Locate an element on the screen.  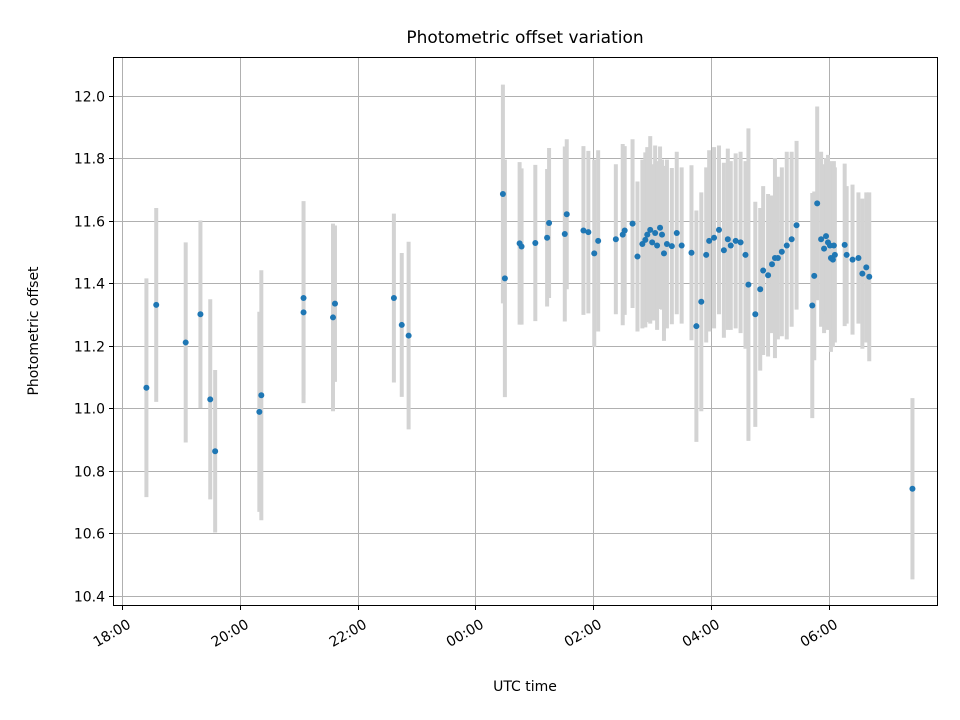
y-tick-label: 11.2 is located at coordinates (89, 348).